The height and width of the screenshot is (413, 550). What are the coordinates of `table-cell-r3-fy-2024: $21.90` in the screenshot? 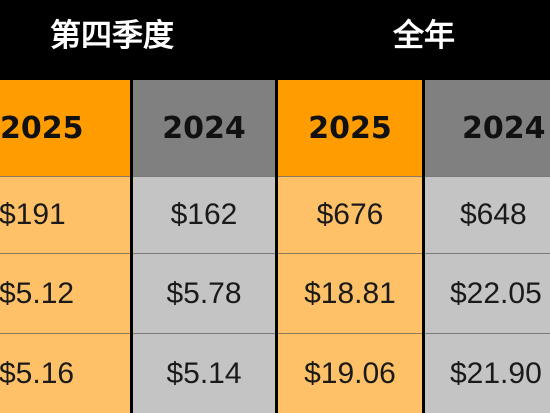 It's located at (487, 373).